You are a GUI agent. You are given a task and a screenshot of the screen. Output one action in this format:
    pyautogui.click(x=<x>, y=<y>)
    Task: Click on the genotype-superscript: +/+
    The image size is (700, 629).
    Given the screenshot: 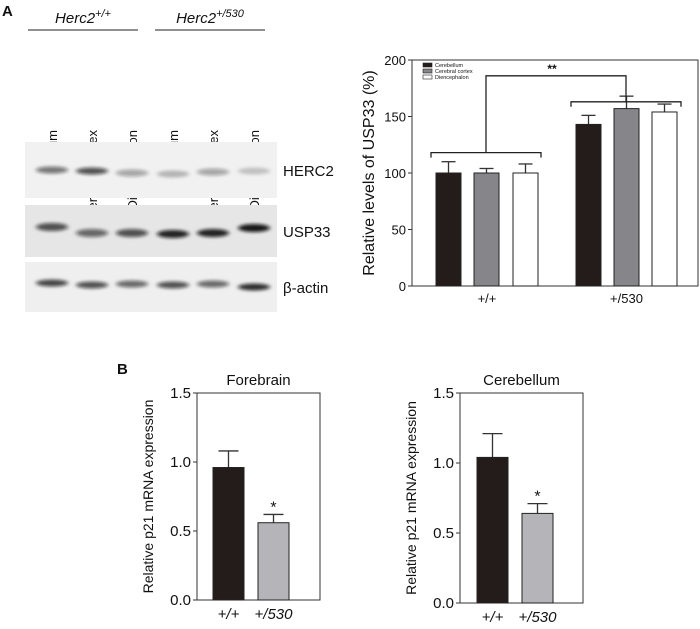 What is the action you would take?
    pyautogui.click(x=103, y=14)
    